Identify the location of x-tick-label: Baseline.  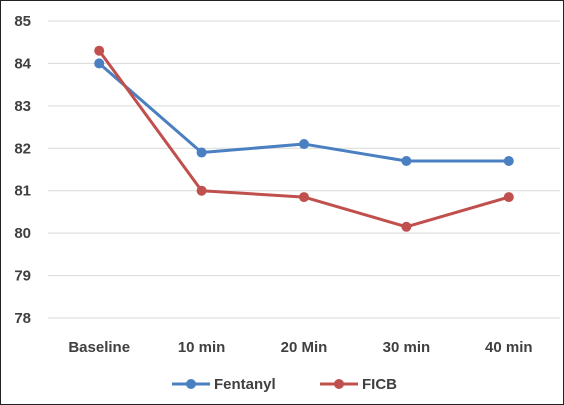
(99, 347).